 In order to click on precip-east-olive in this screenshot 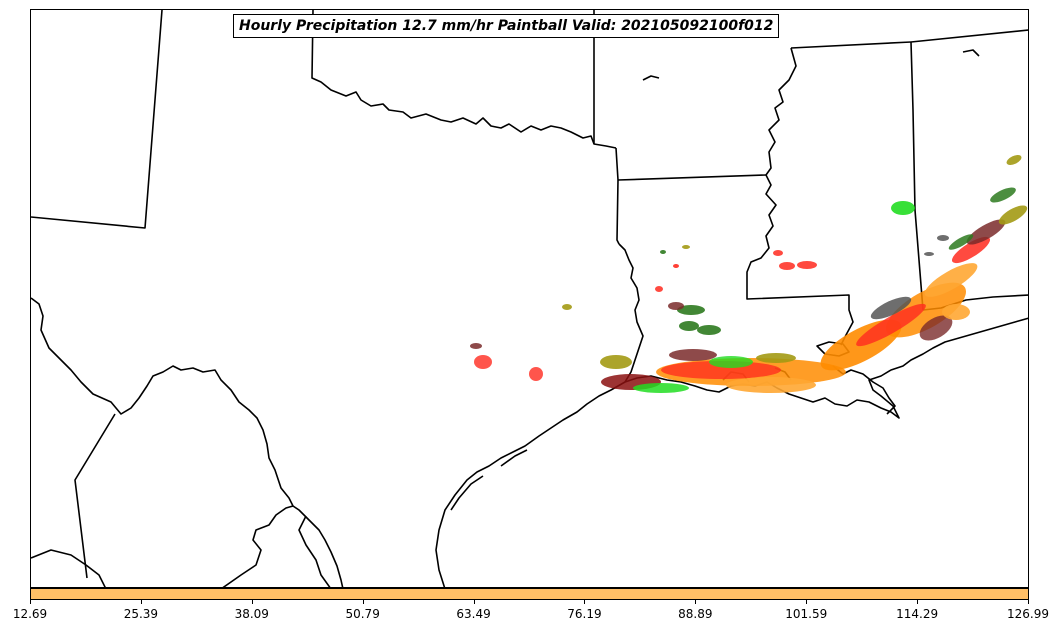, I will do `click(1013, 215)`.